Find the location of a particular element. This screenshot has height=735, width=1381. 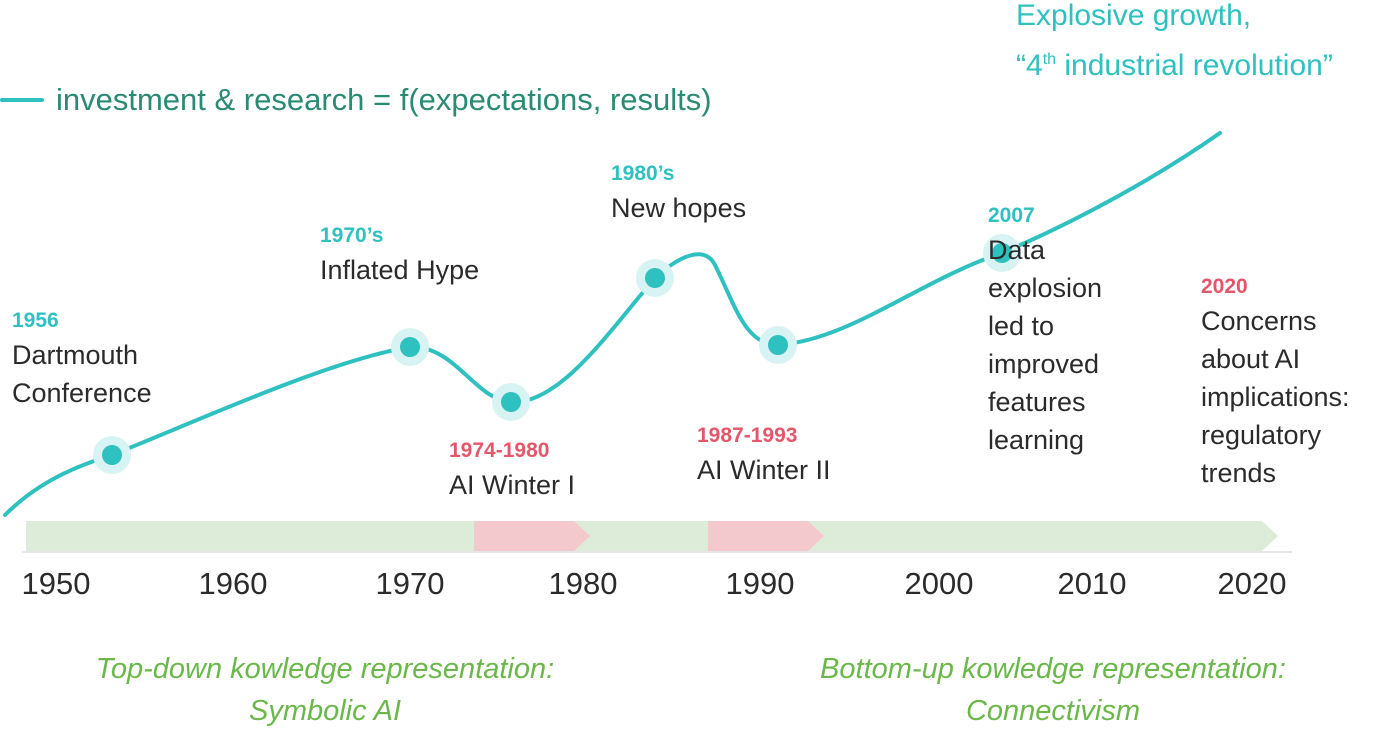

event-dot-1980s is located at coordinates (655, 278).